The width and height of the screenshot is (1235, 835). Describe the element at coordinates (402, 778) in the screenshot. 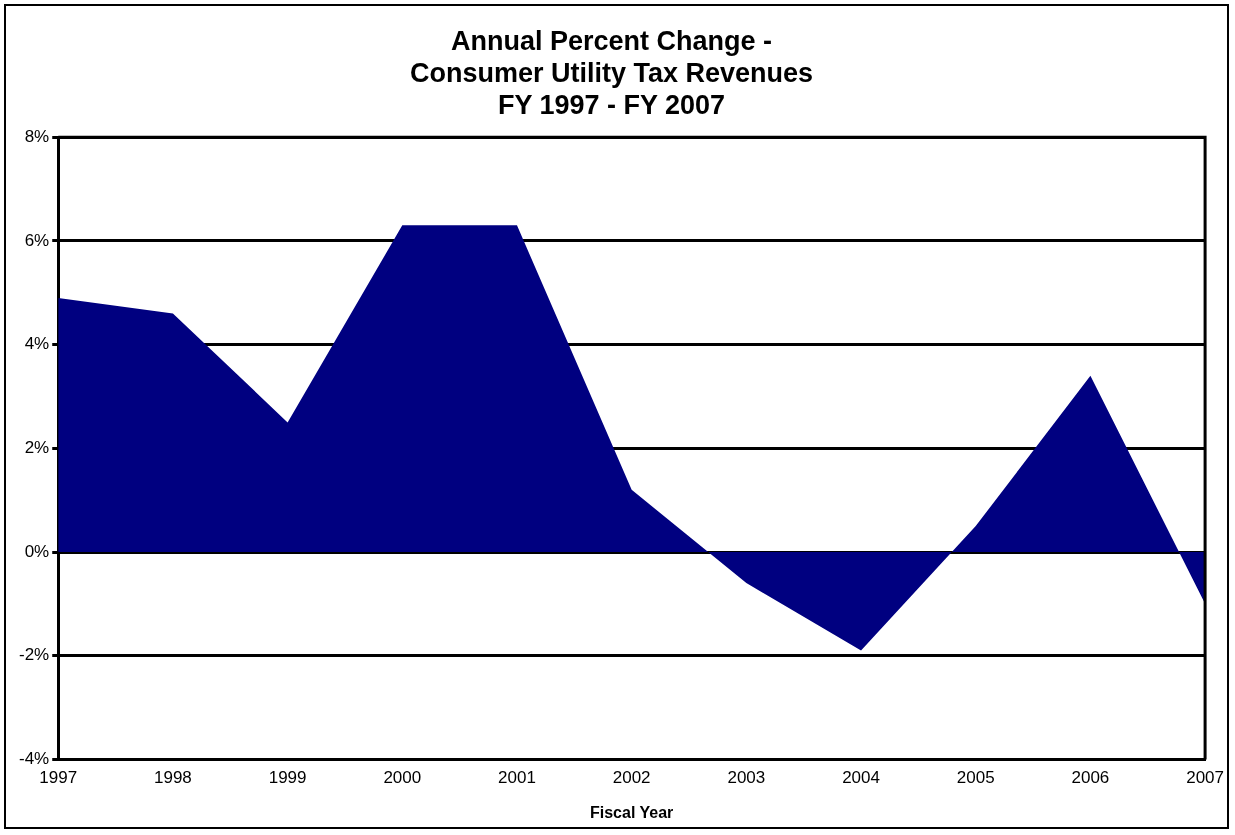

I see `x-tick-label: 2000` at that location.